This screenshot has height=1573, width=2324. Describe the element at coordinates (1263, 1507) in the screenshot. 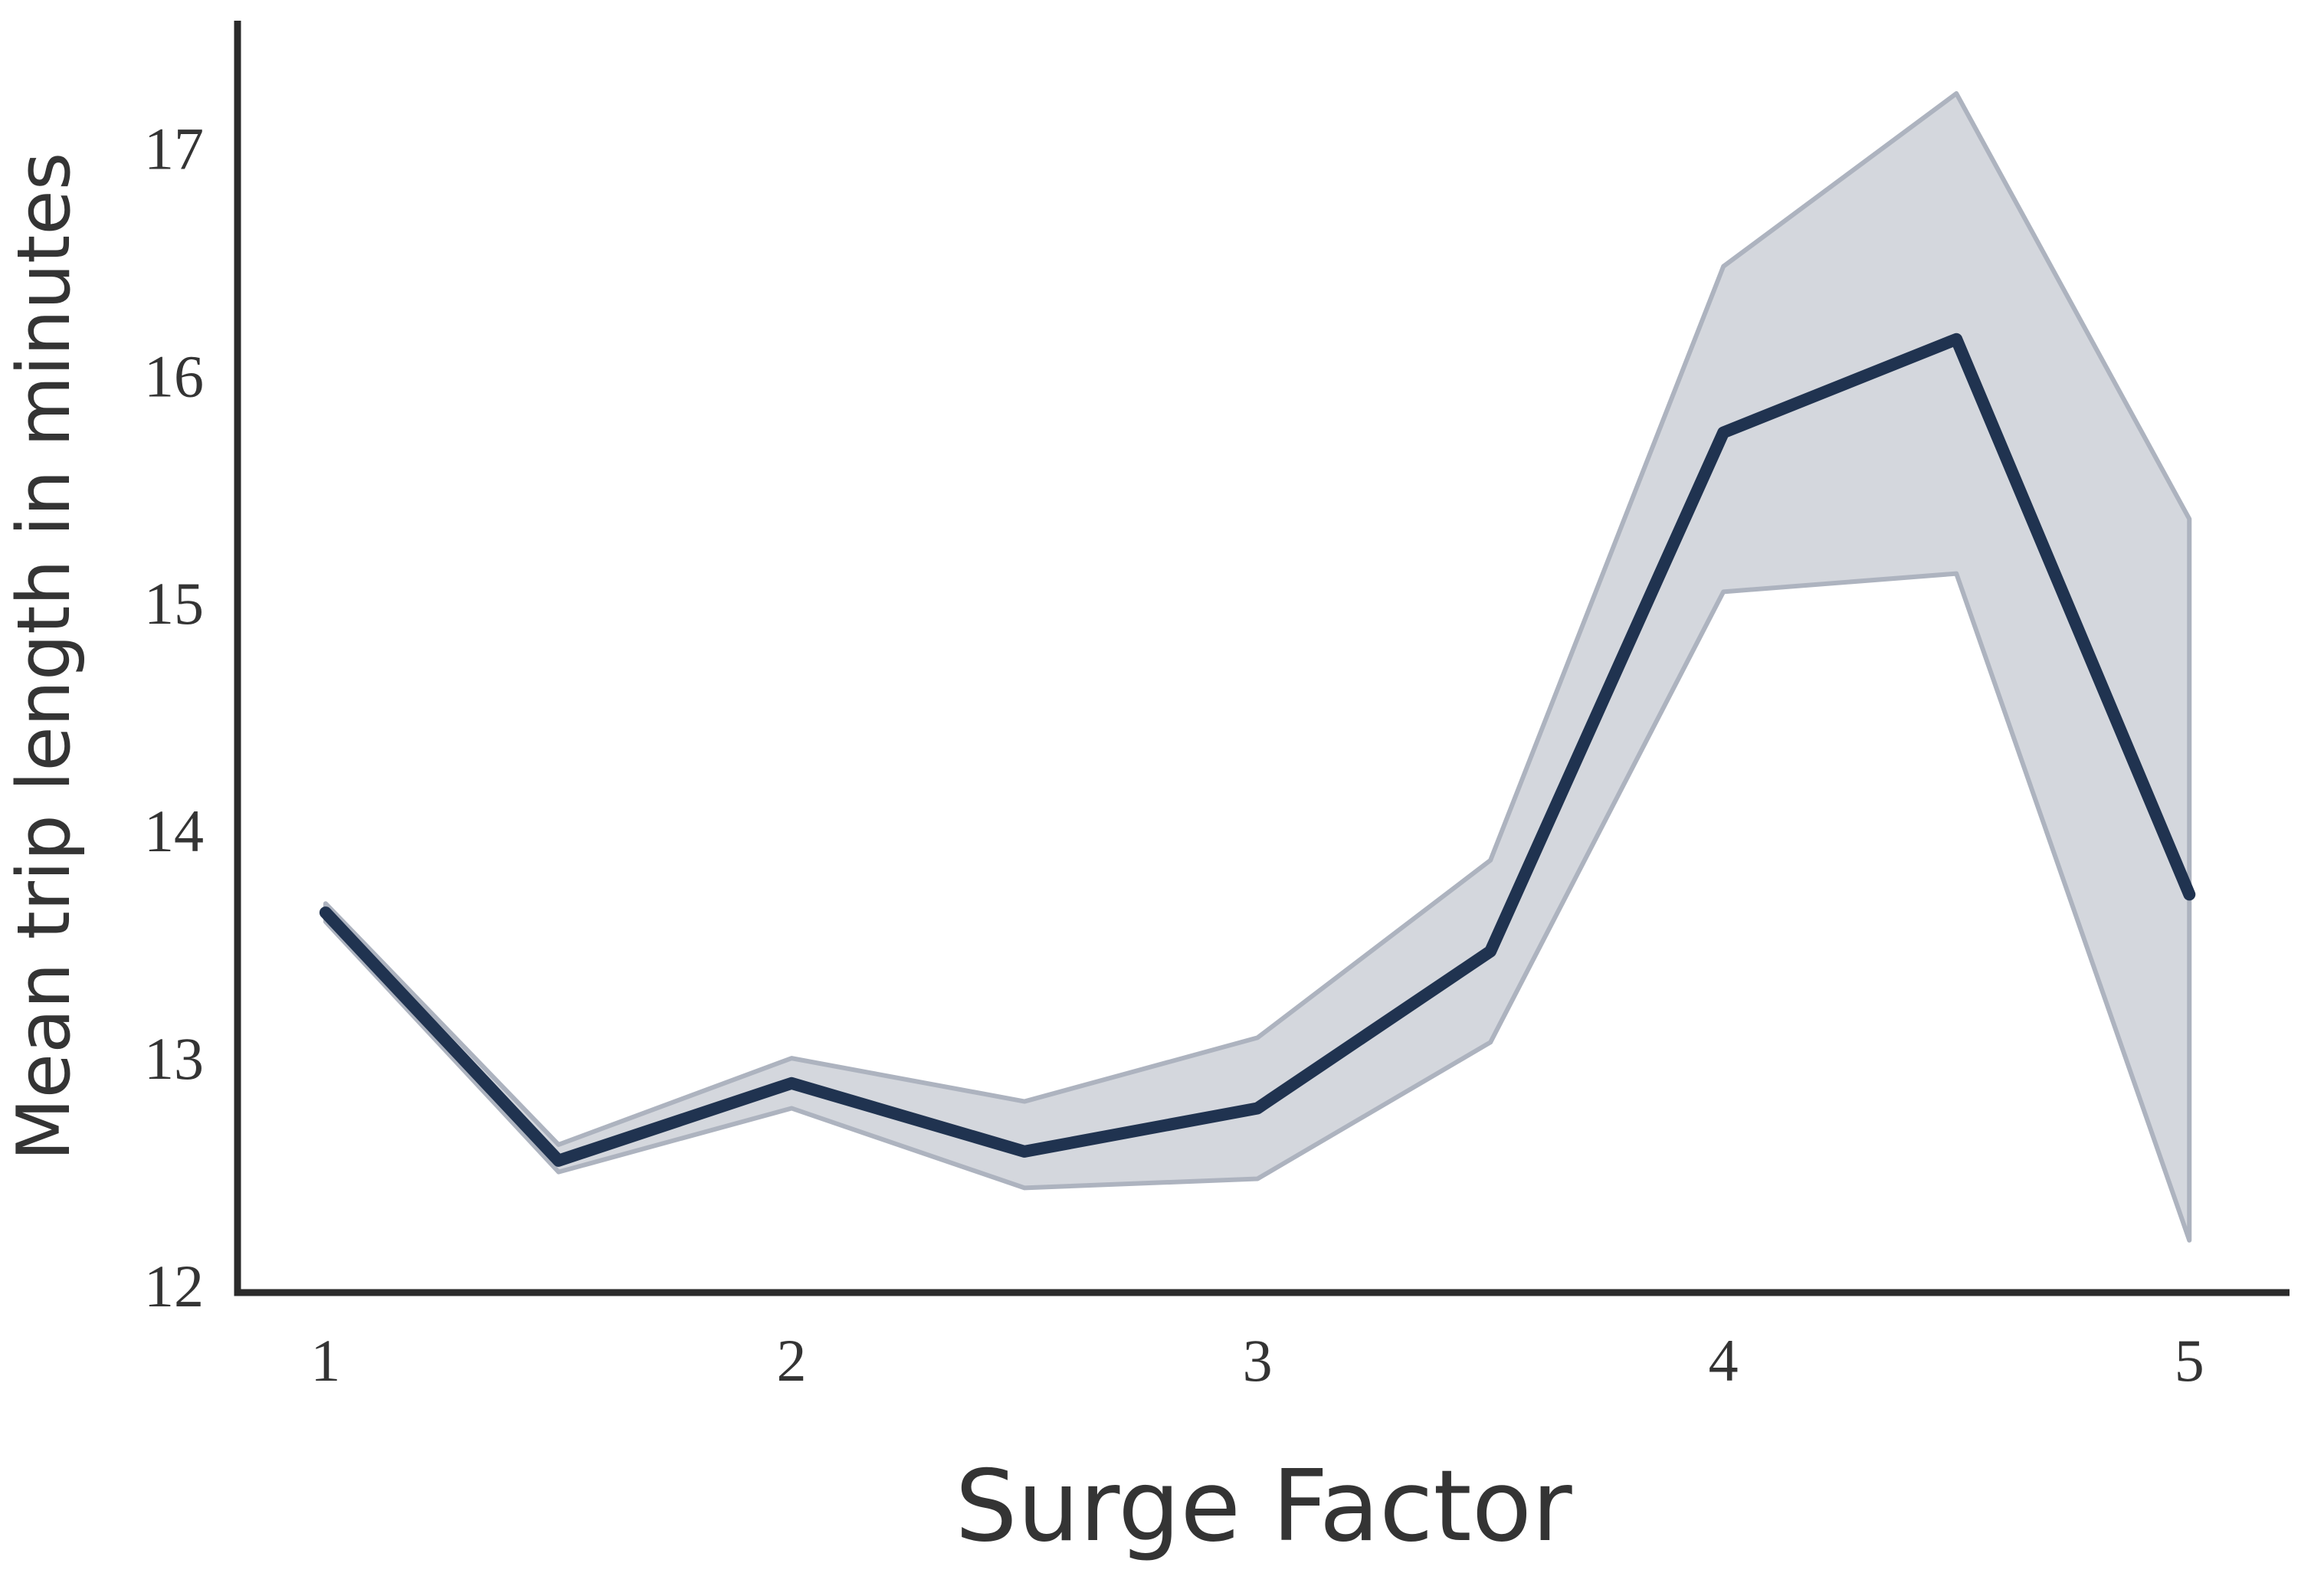

I see `x-axis-label: Surge Factor` at that location.